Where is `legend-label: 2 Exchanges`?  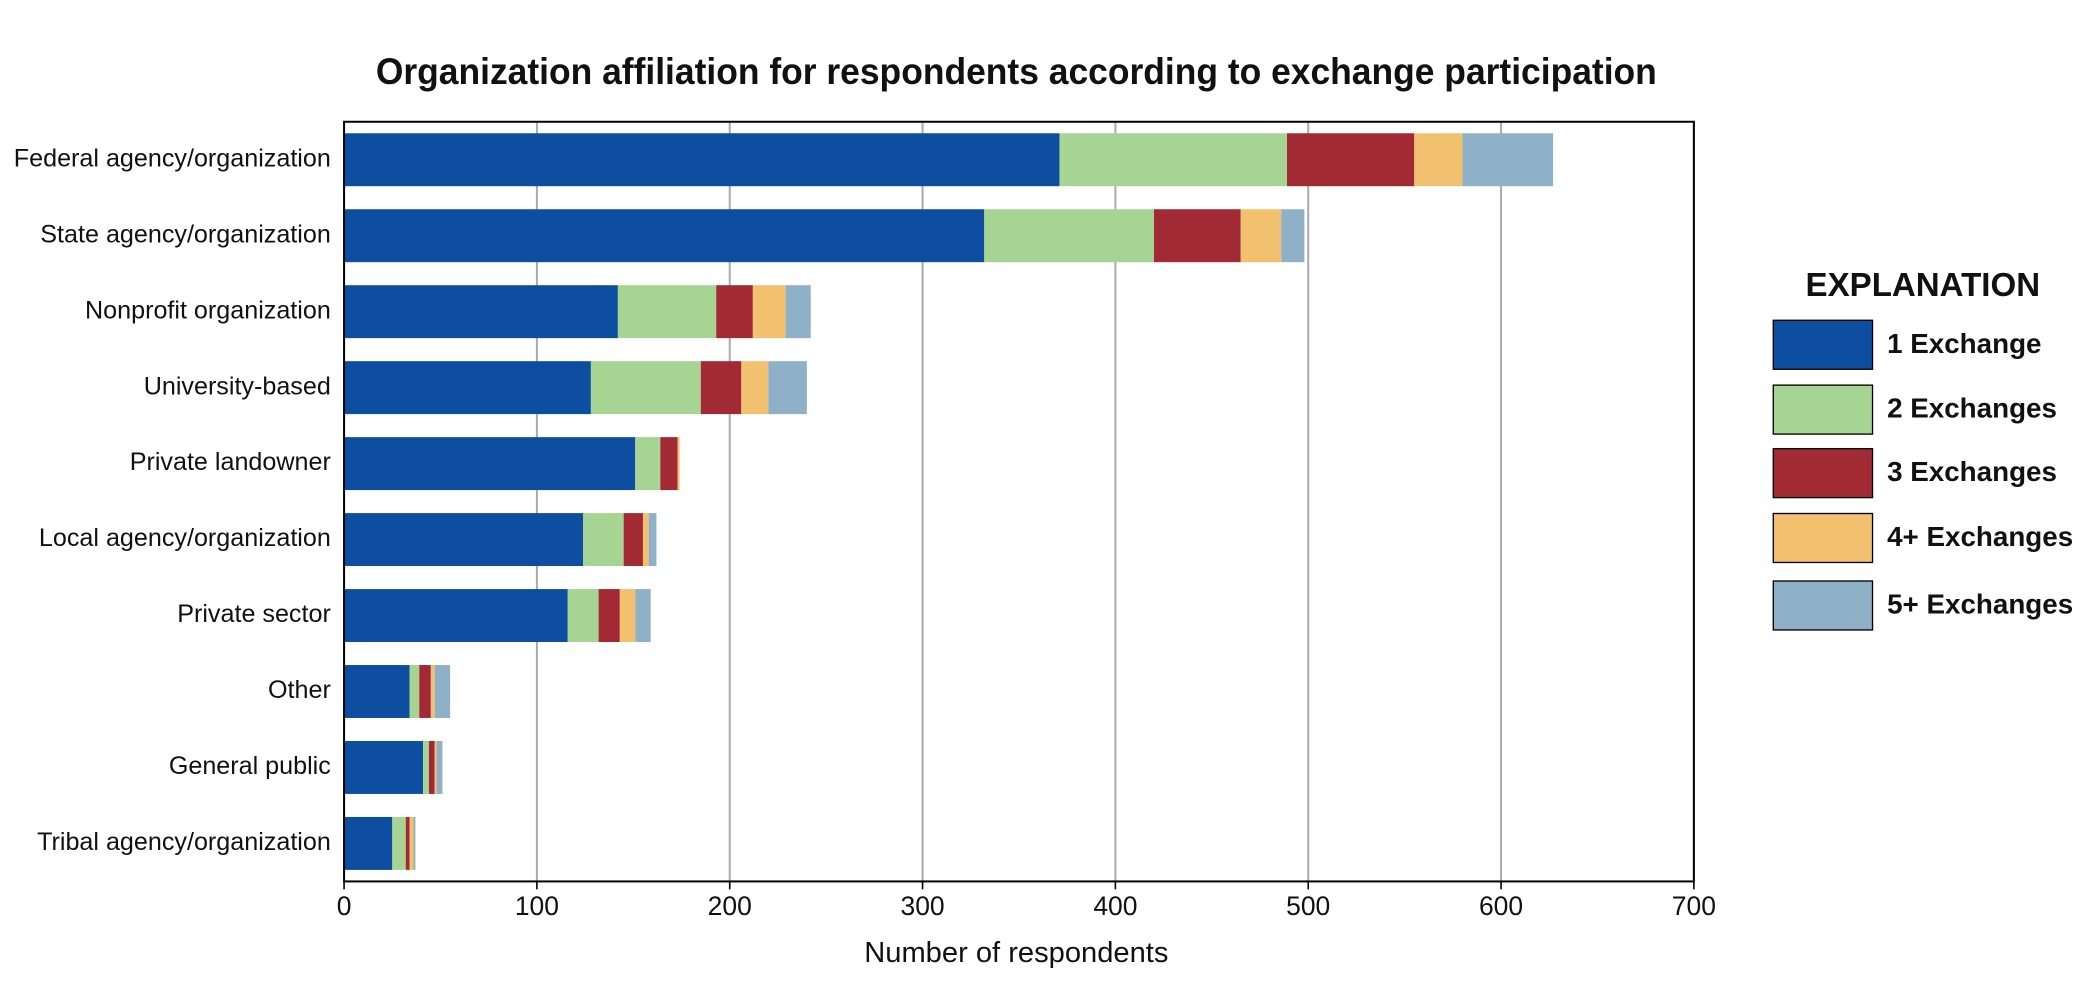
legend-label: 2 Exchanges is located at coordinates (1972, 408).